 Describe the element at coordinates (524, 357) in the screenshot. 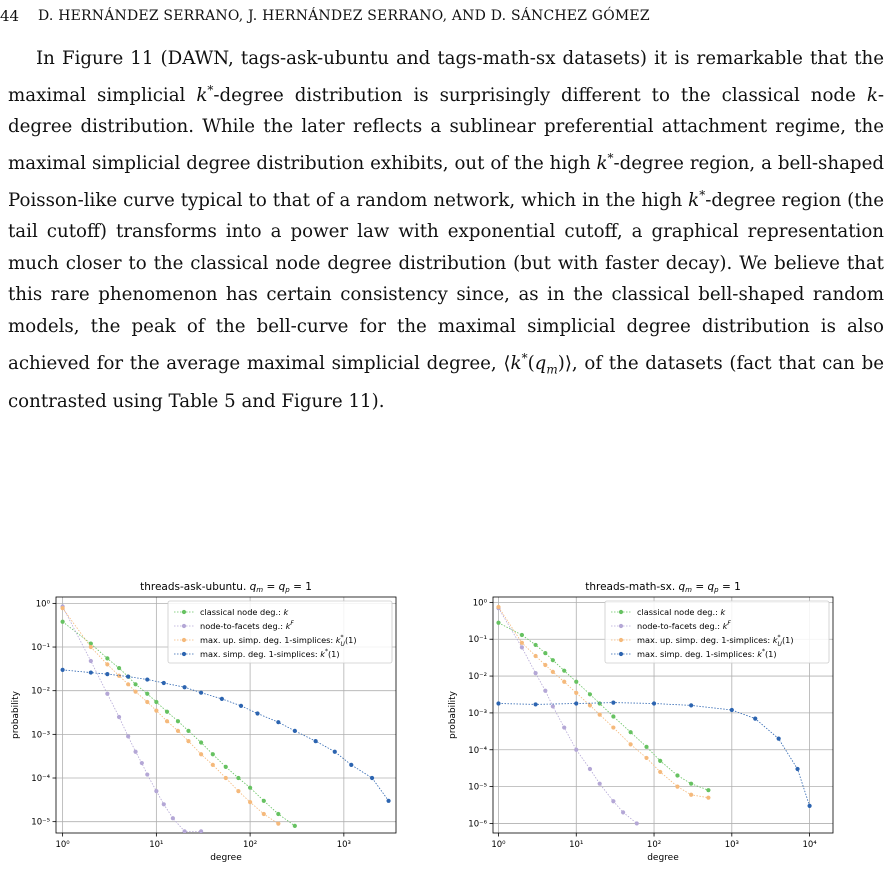

I see `paragraph-run: *` at that location.